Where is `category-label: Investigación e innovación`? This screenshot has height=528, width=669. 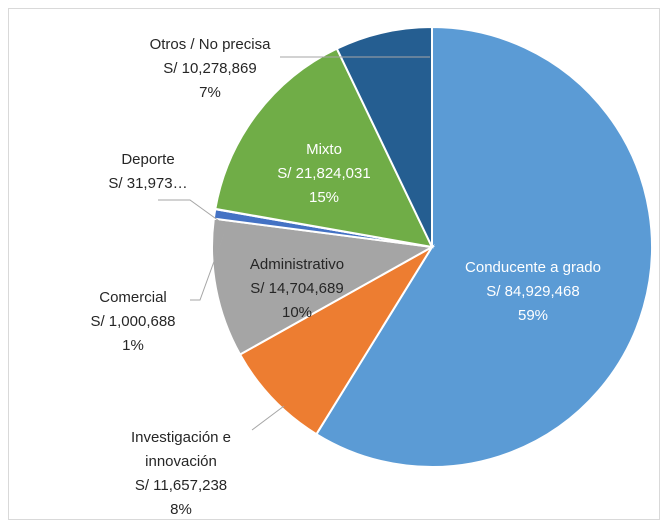
category-label: Investigación e innovación is located at coordinates (181, 449).